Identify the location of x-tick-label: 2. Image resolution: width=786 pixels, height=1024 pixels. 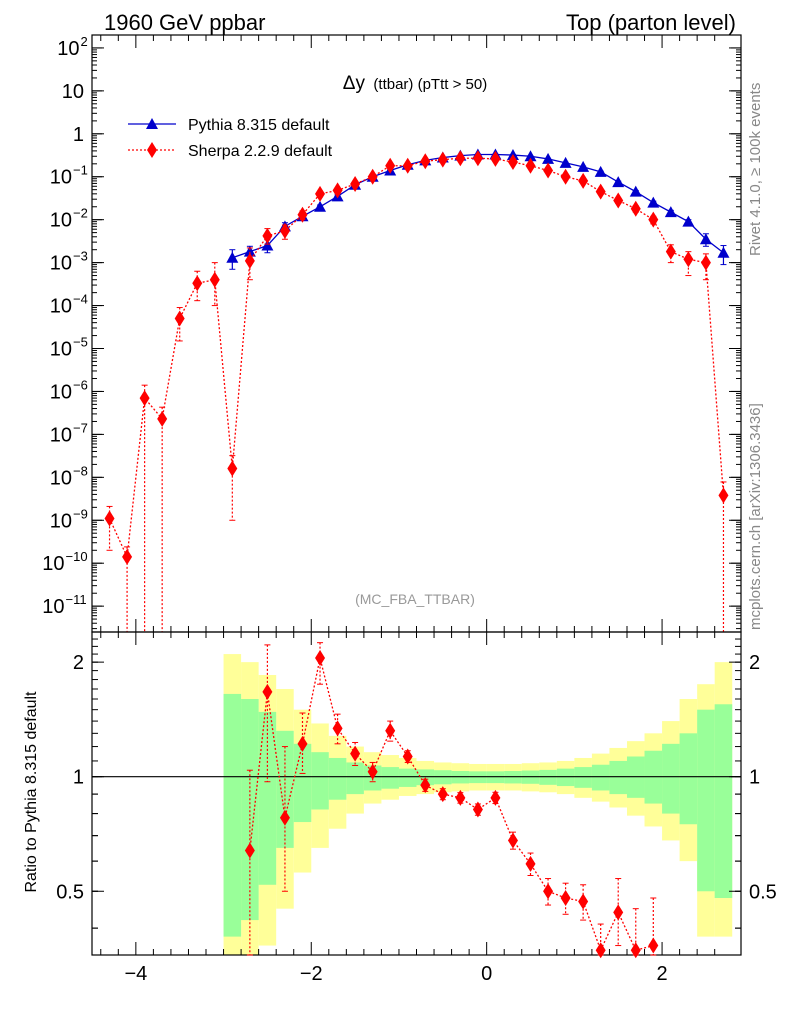
(662, 974).